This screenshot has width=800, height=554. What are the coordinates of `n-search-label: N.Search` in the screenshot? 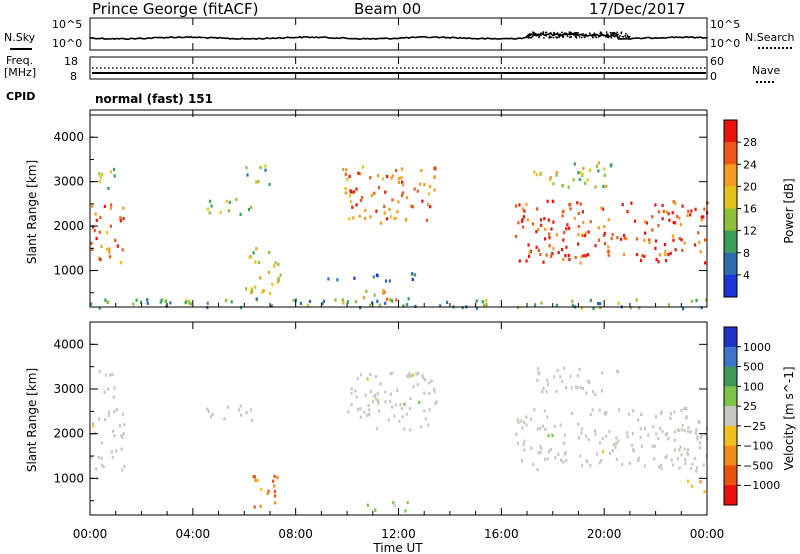 It's located at (770, 37).